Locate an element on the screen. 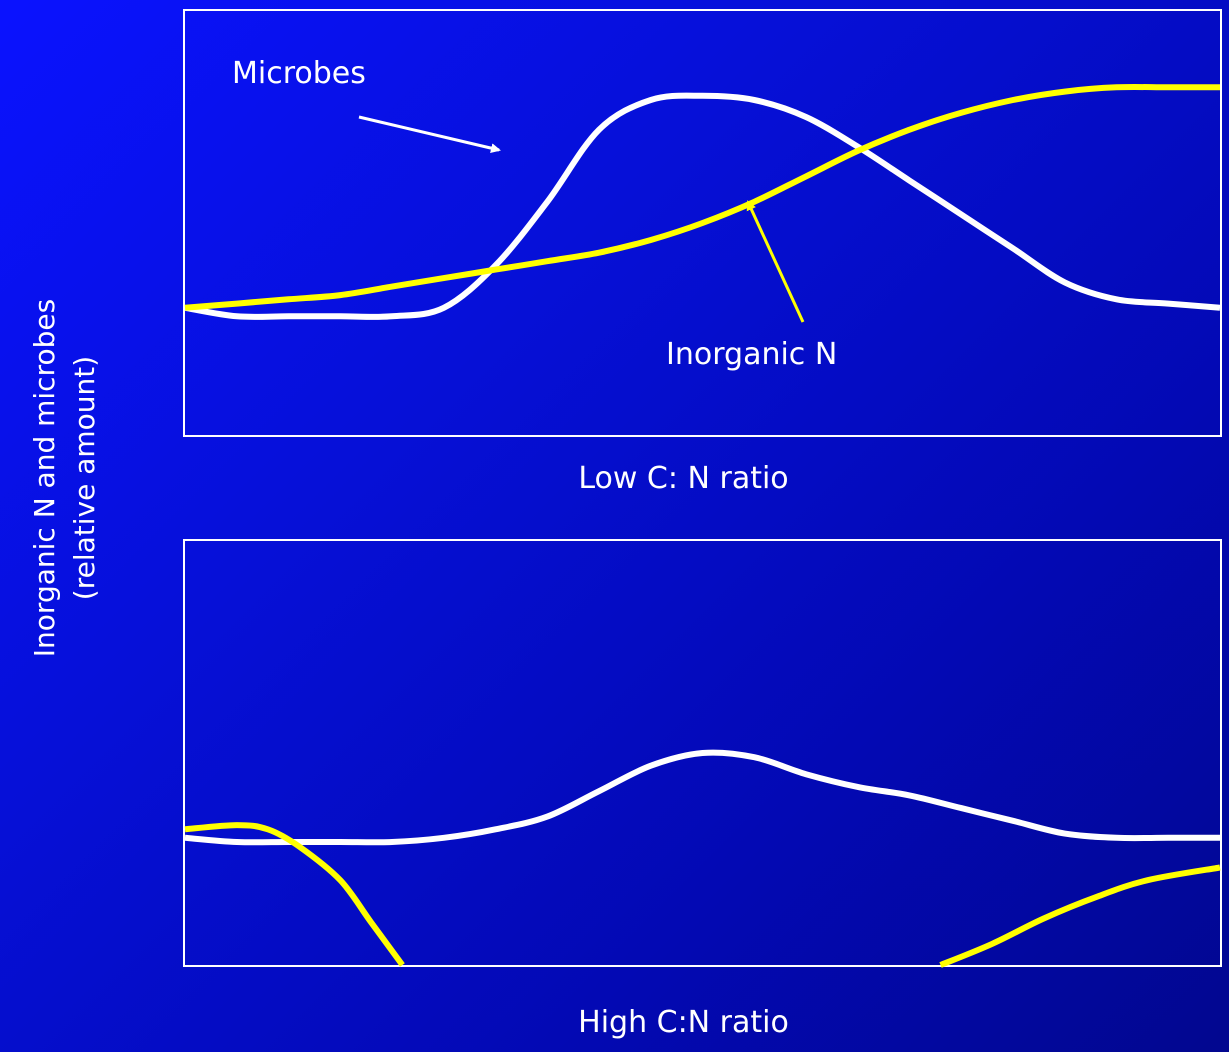  series-line-inorganic-n-panel2-seg2 is located at coordinates (1080, 916).